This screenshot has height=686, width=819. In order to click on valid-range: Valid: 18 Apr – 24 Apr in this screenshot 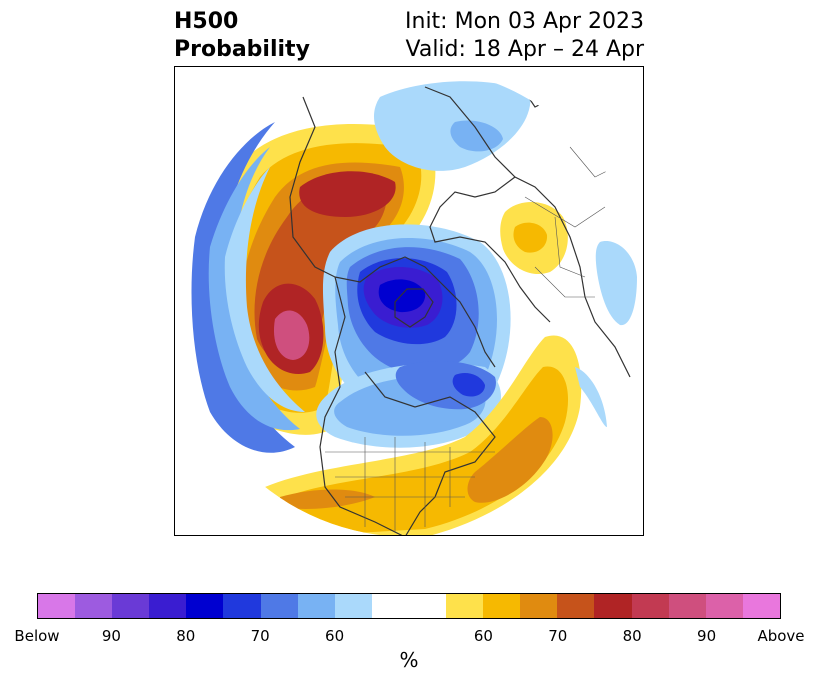, I will do `click(525, 49)`.